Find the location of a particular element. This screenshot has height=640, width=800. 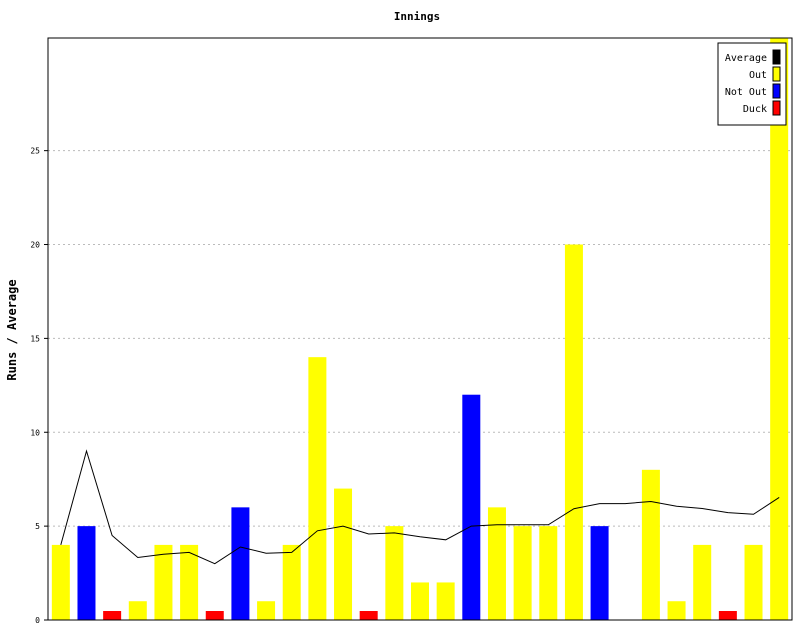

y-tick-label: 10 is located at coordinates (35, 432).